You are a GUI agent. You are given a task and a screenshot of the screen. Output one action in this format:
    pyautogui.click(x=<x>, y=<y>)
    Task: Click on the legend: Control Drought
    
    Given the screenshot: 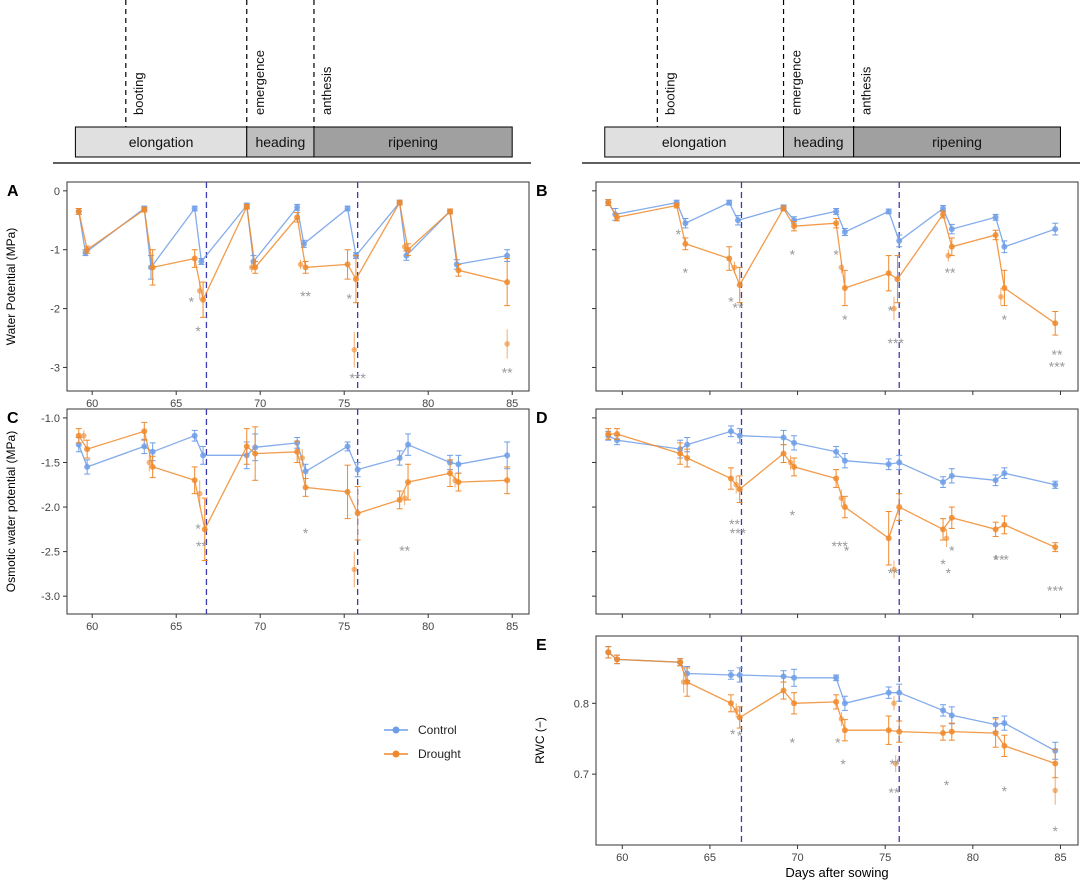 What is the action you would take?
    pyautogui.click(x=422, y=742)
    